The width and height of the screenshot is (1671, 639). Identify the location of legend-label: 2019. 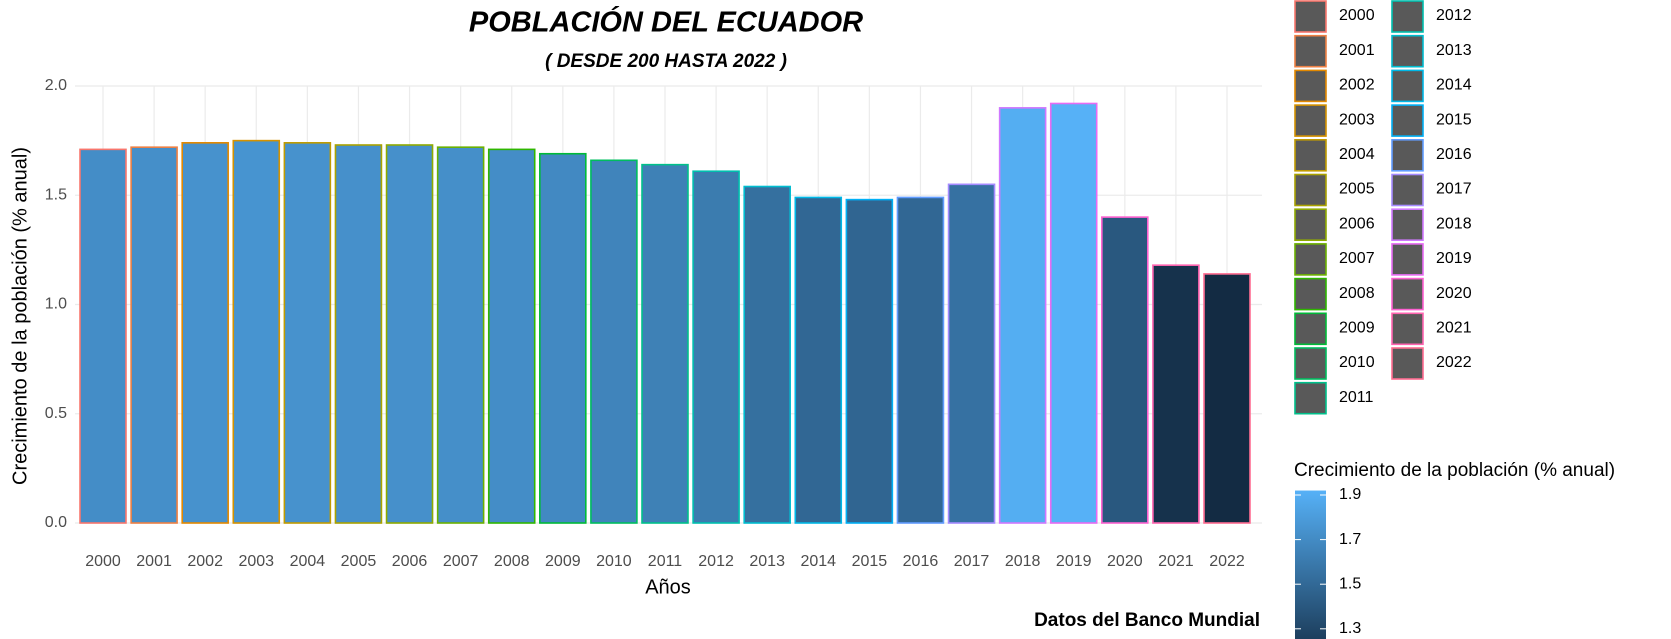
(1454, 258).